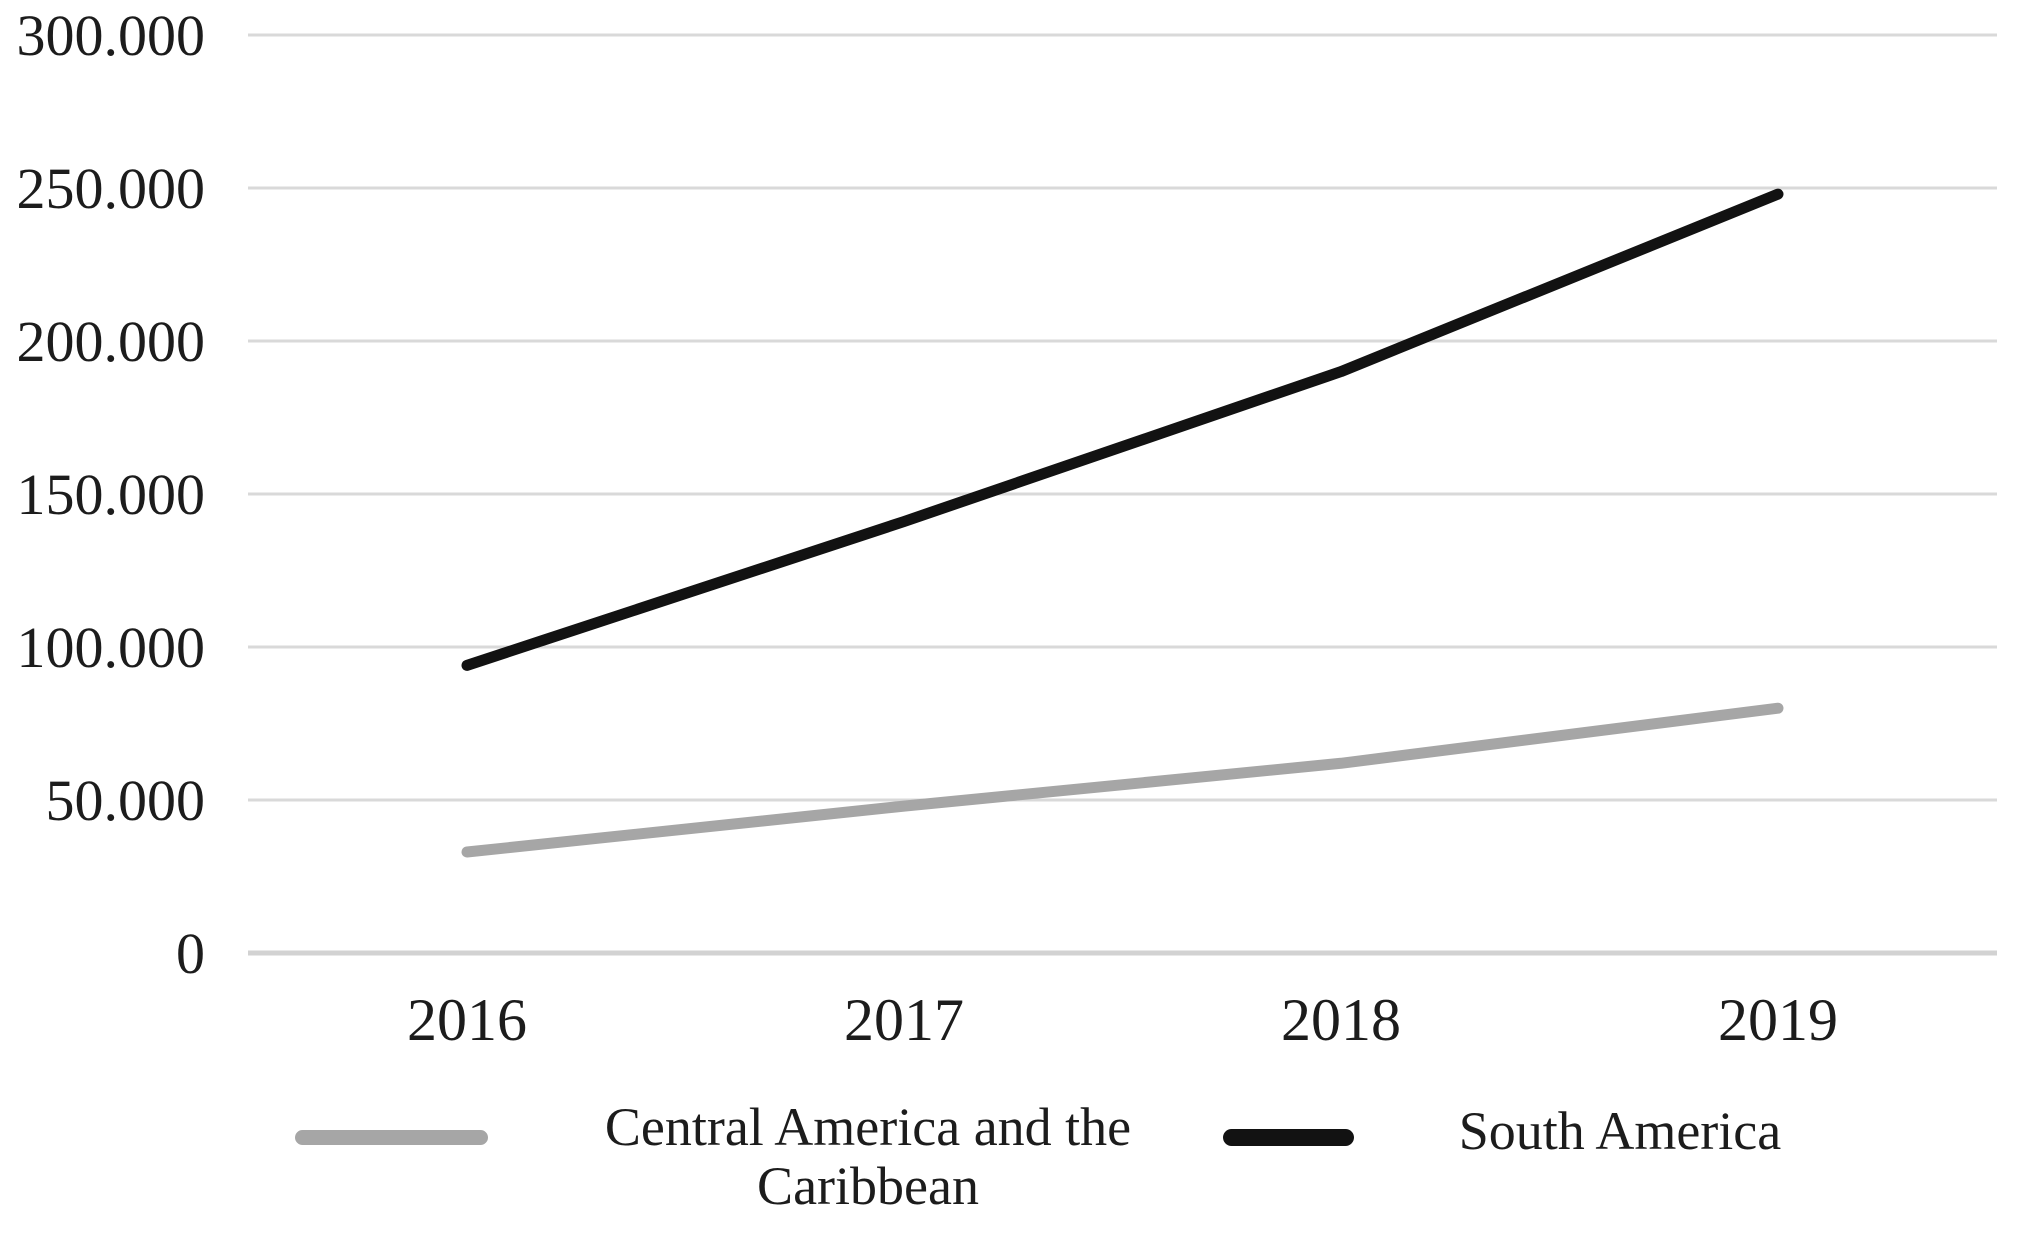 The width and height of the screenshot is (2018, 1238). I want to click on y-tick-label: 150.000, so click(111, 494).